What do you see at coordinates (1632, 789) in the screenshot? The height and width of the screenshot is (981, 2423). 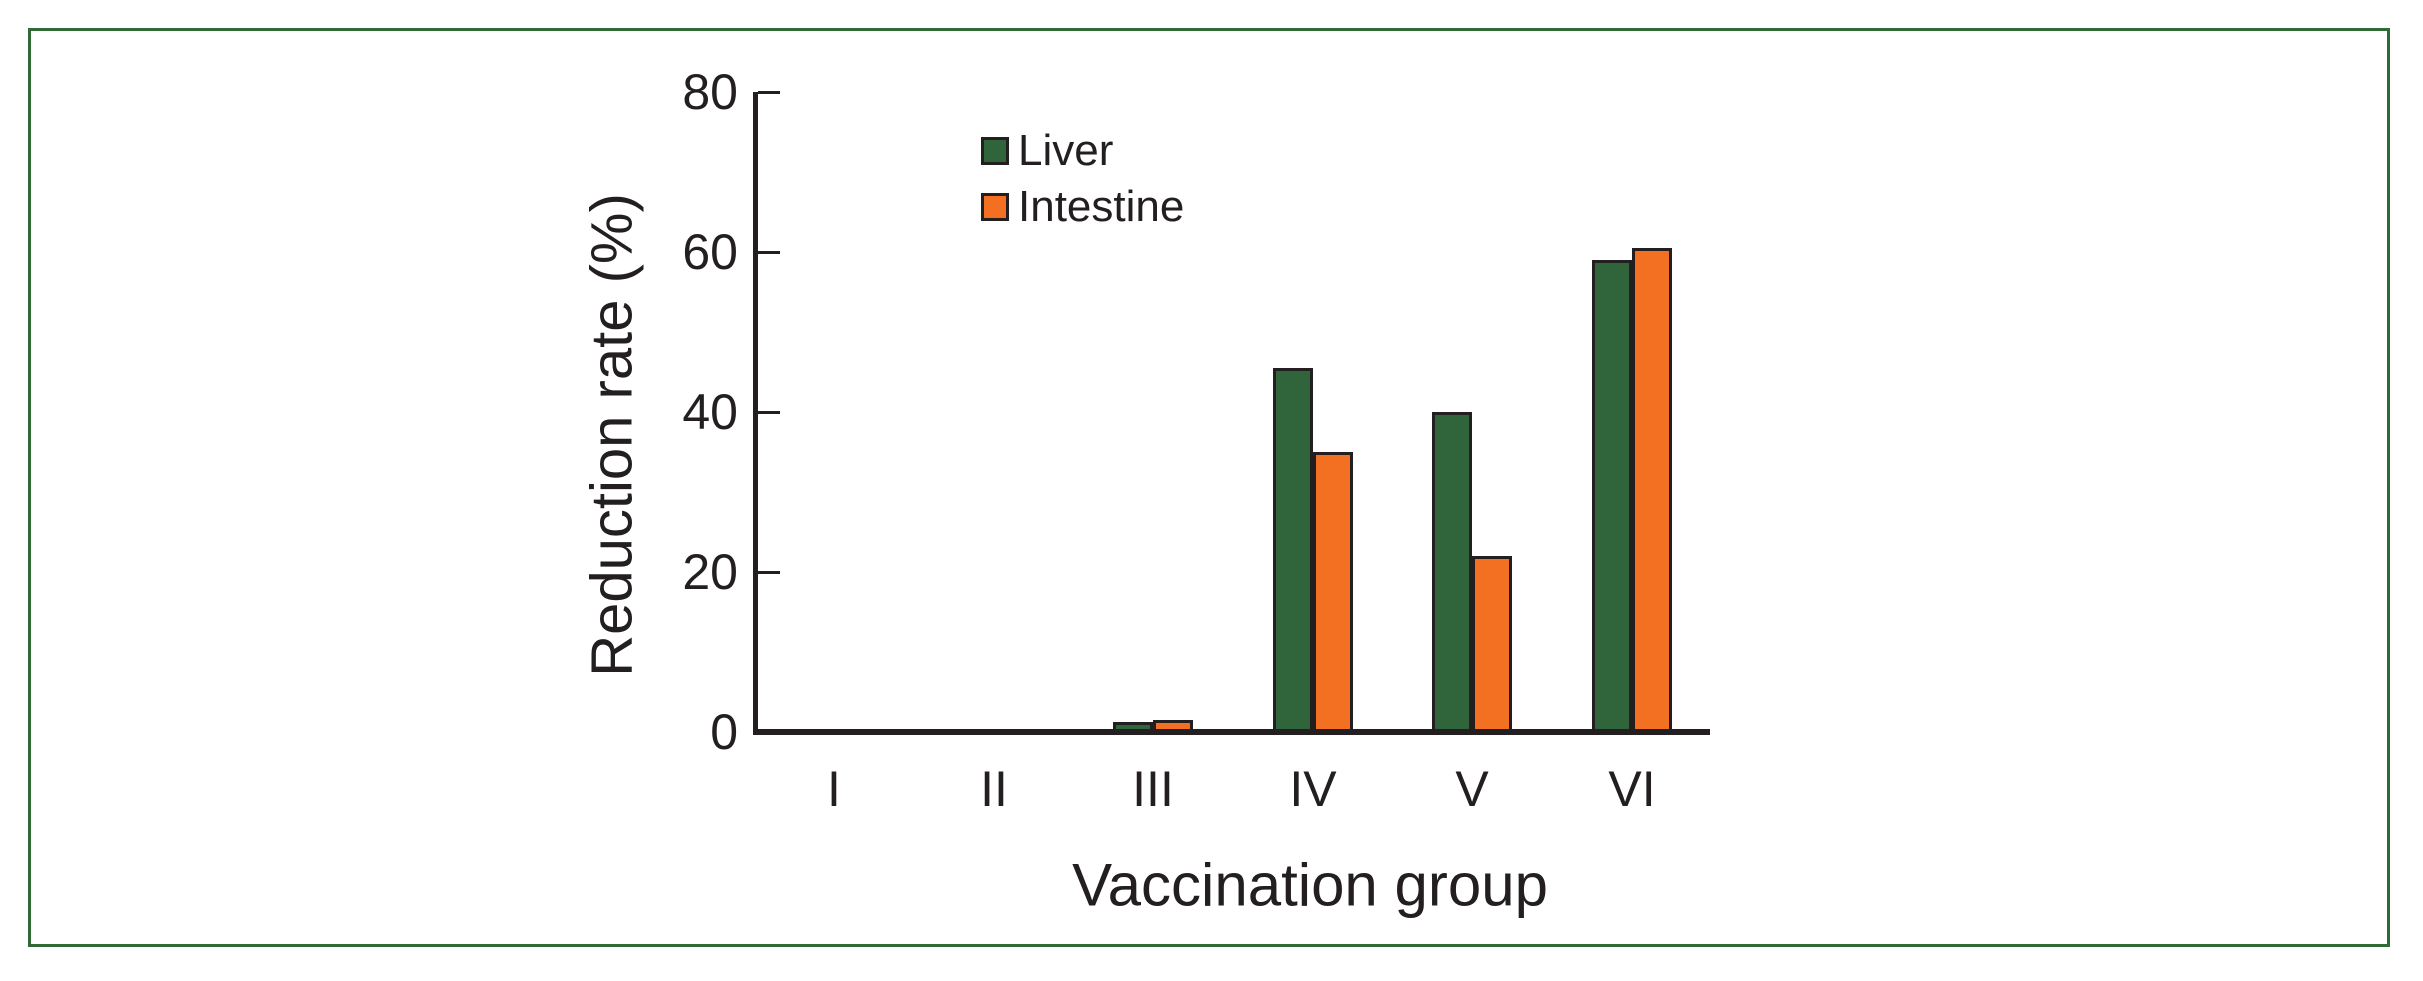 I see `x-category-label-vi: VI` at bounding box center [1632, 789].